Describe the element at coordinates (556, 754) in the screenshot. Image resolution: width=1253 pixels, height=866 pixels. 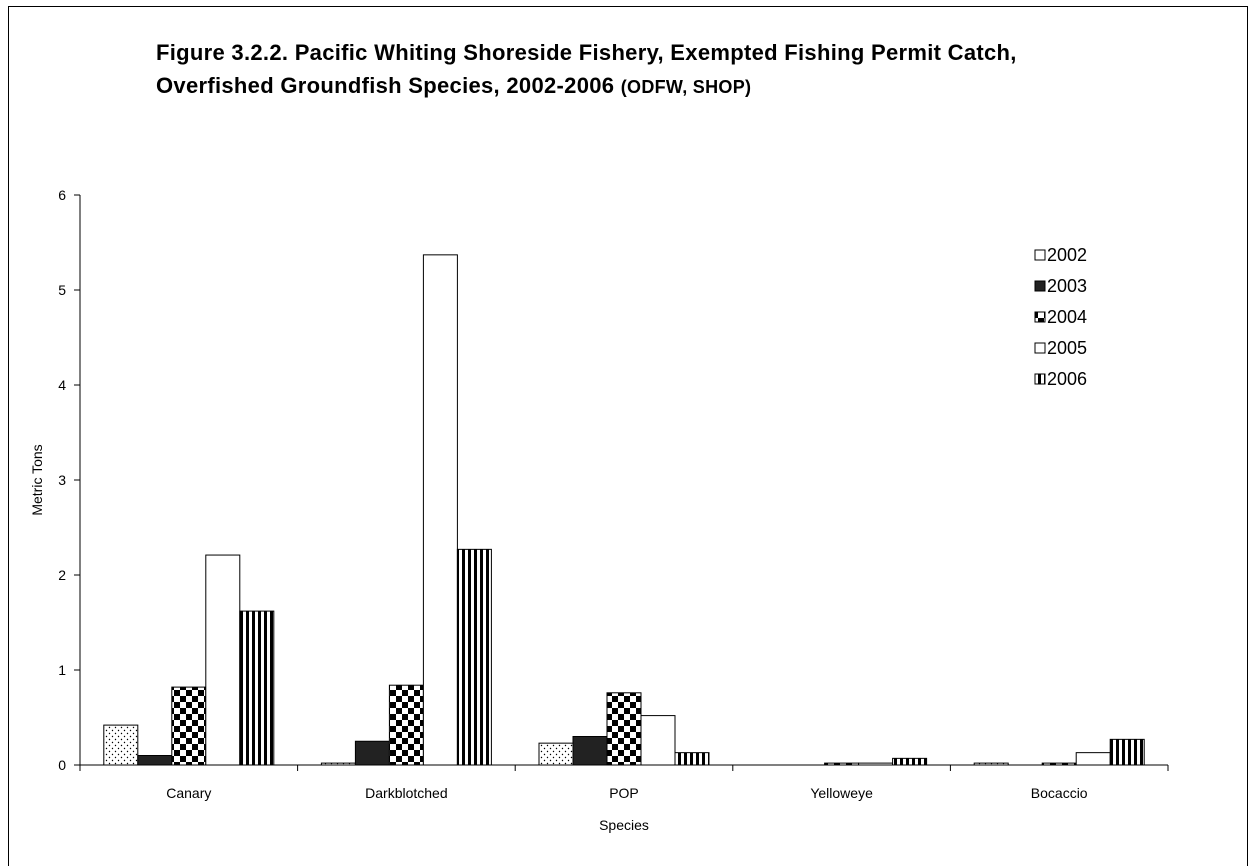
I see `bar-2002-pop` at that location.